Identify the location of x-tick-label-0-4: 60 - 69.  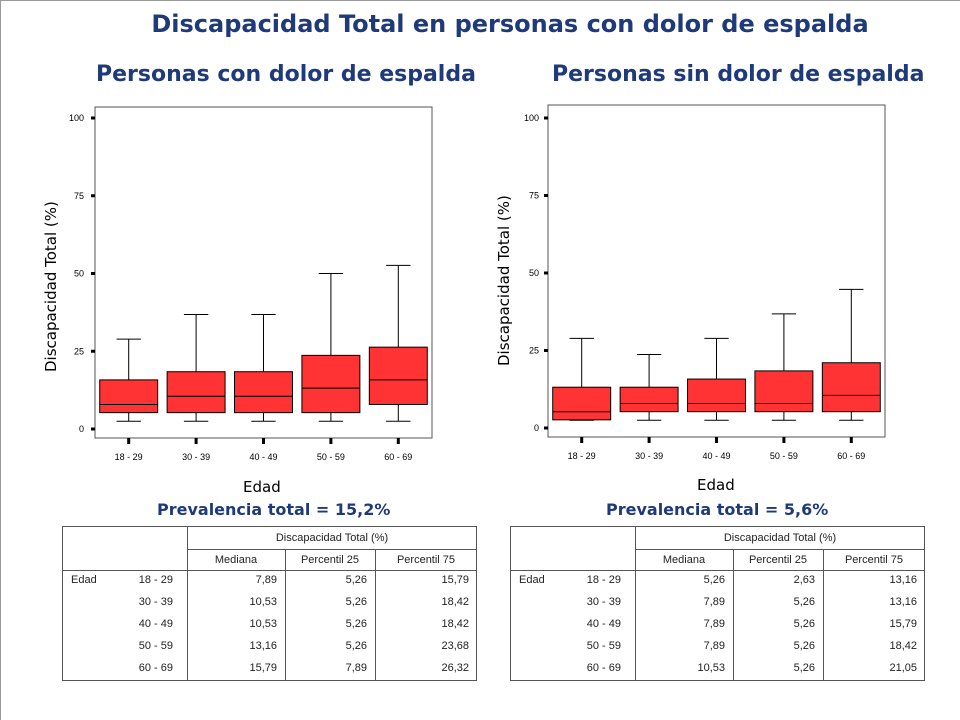
(398, 457).